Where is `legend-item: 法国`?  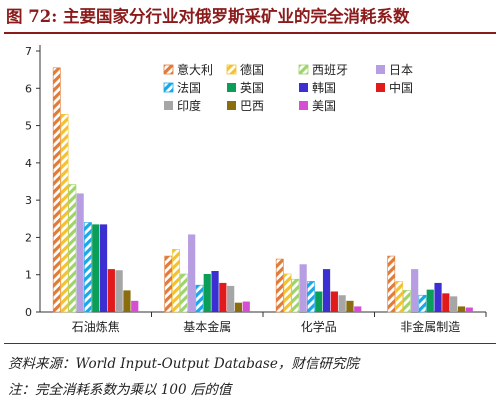 legend-item: 法国 is located at coordinates (182, 88).